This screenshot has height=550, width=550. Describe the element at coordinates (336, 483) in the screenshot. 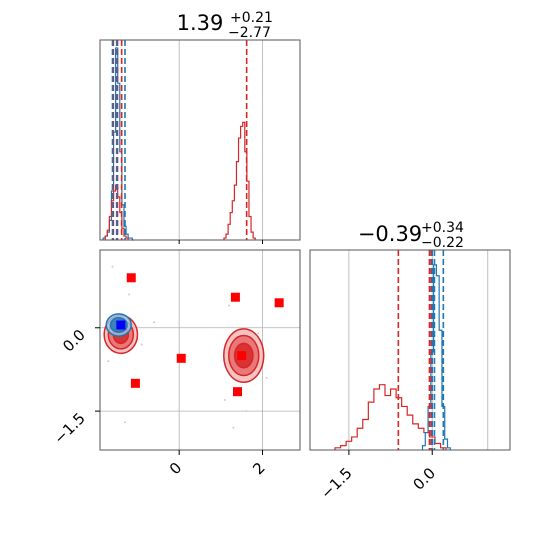

I see `tick-label-x-0: −1.5` at that location.